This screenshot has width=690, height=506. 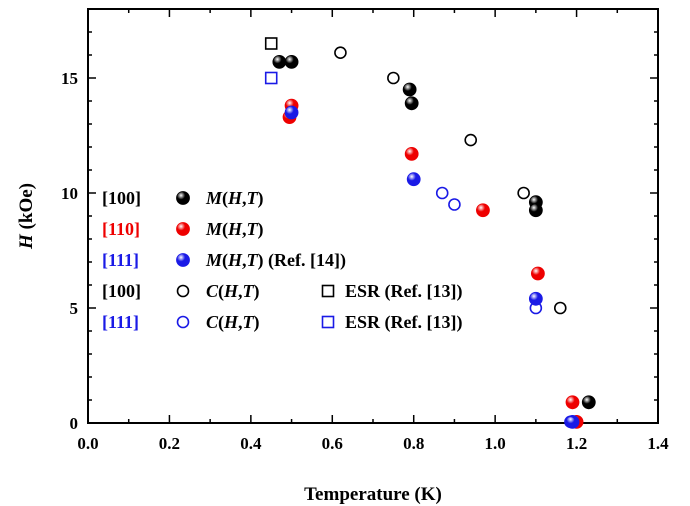 What do you see at coordinates (658, 443) in the screenshot?
I see `x-tick-label: 1.4` at bounding box center [658, 443].